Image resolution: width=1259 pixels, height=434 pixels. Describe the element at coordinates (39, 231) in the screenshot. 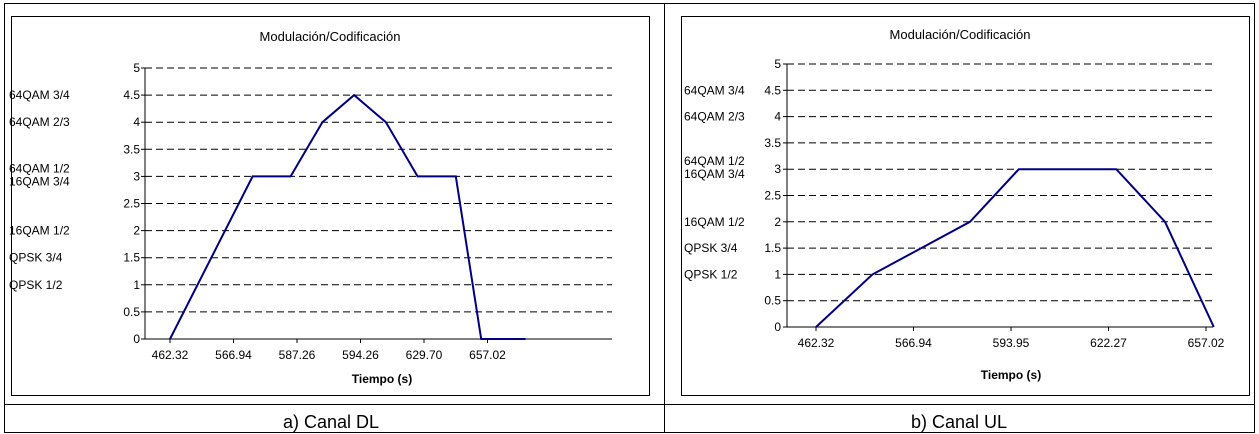

I see `chart-a-level-label: 16QAM 1/2` at that location.